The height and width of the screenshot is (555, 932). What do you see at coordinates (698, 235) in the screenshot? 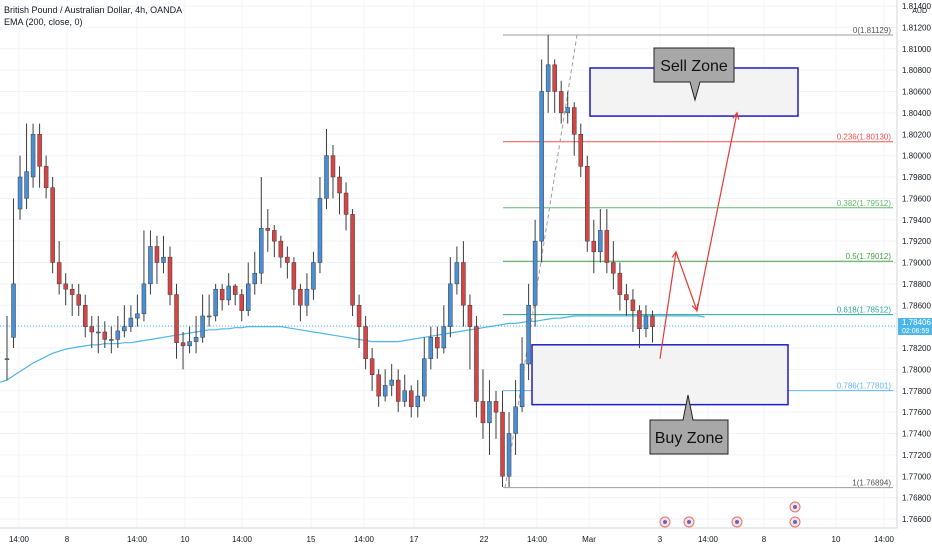
I see `projection-path` at bounding box center [698, 235].